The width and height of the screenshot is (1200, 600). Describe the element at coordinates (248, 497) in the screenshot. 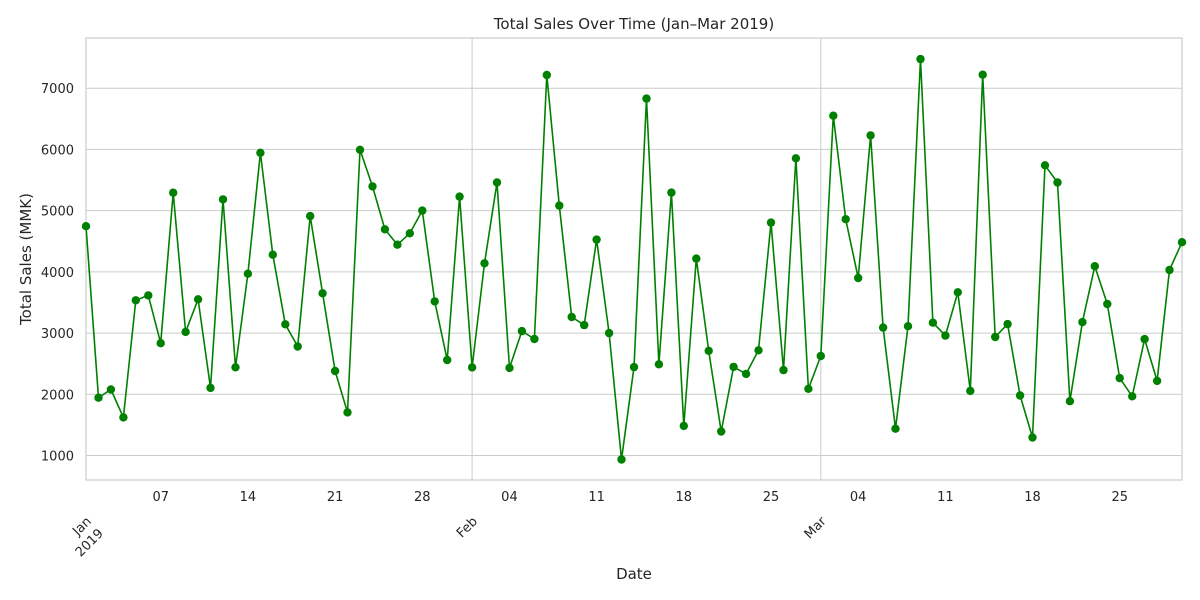

I see `x-tick-label: 14` at that location.